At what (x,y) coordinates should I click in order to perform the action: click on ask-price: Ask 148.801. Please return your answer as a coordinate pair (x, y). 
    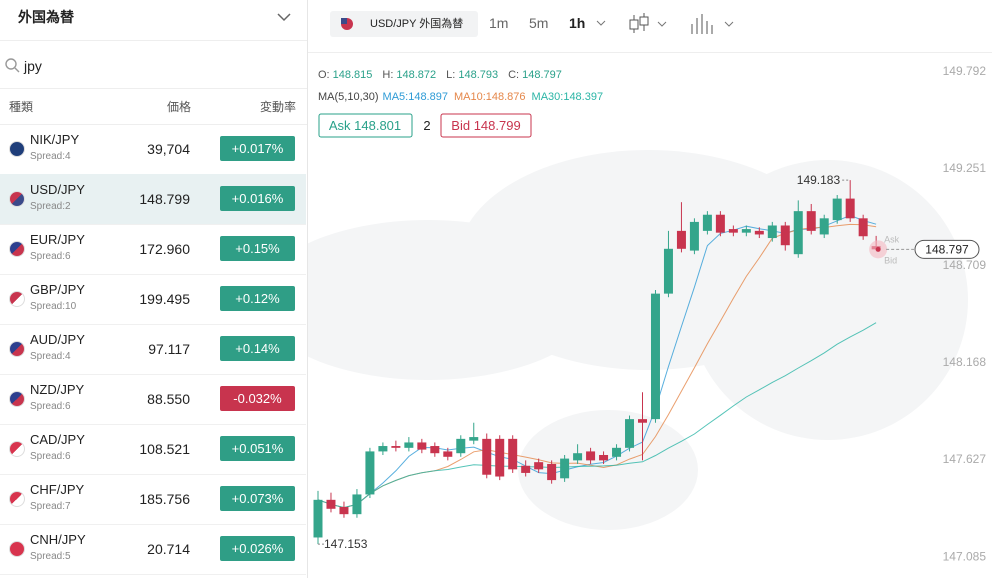
    Looking at the image, I should click on (365, 125).